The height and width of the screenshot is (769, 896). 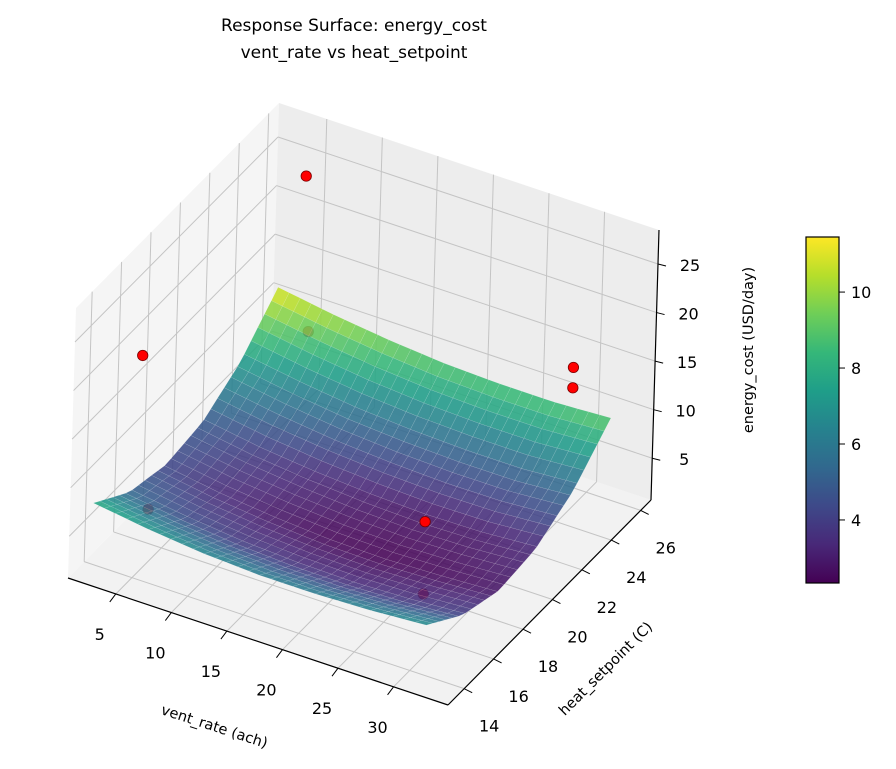 What do you see at coordinates (322, 708) in the screenshot?
I see `x-tick-label: 25` at bounding box center [322, 708].